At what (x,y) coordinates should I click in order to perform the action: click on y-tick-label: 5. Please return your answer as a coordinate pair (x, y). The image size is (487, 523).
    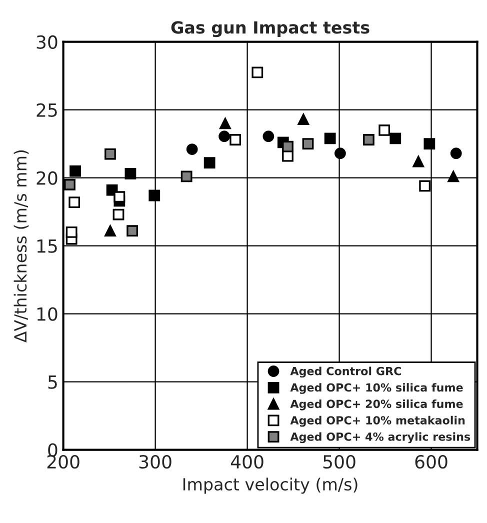
    Looking at the image, I should click on (52, 382).